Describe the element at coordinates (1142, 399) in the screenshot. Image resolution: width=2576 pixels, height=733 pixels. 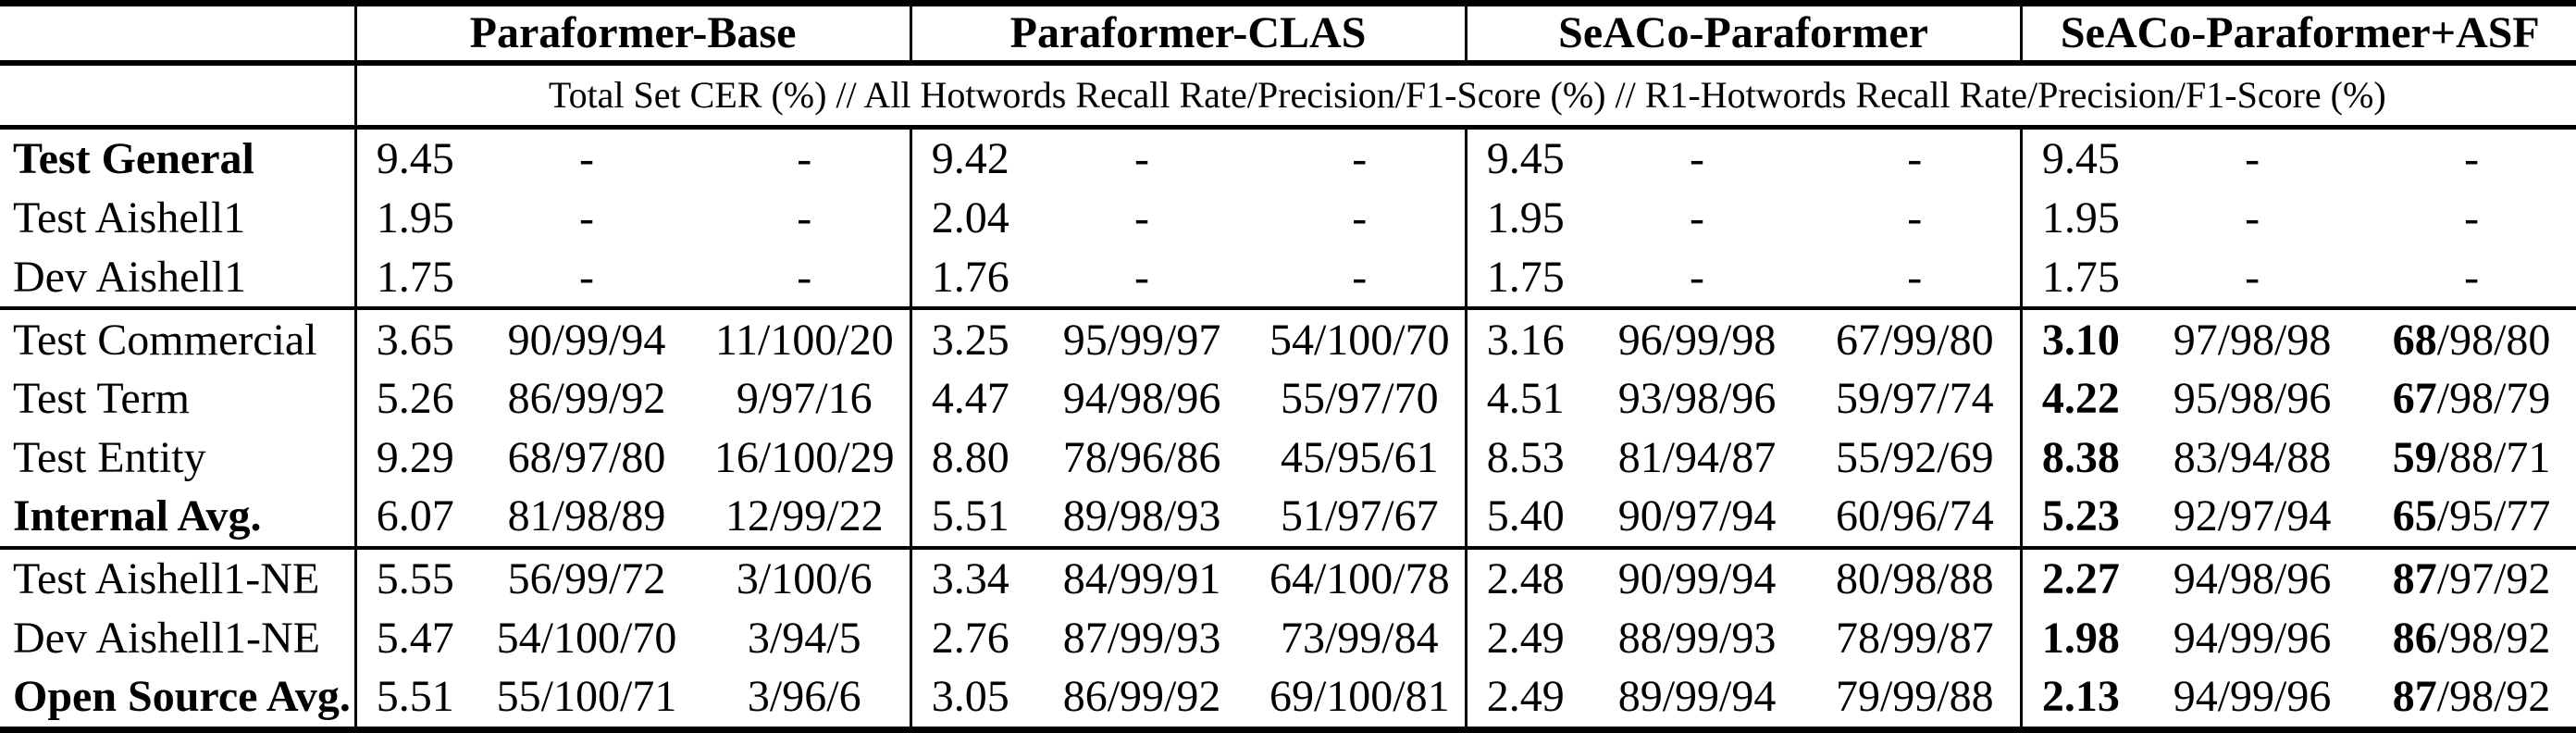
I see `cell-all-hotwords: 94/98/96` at that location.